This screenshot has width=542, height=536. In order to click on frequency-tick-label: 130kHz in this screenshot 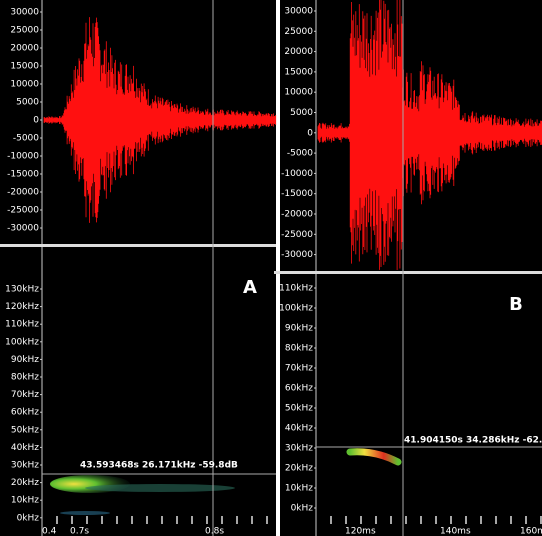, I will do `click(22, 290)`.